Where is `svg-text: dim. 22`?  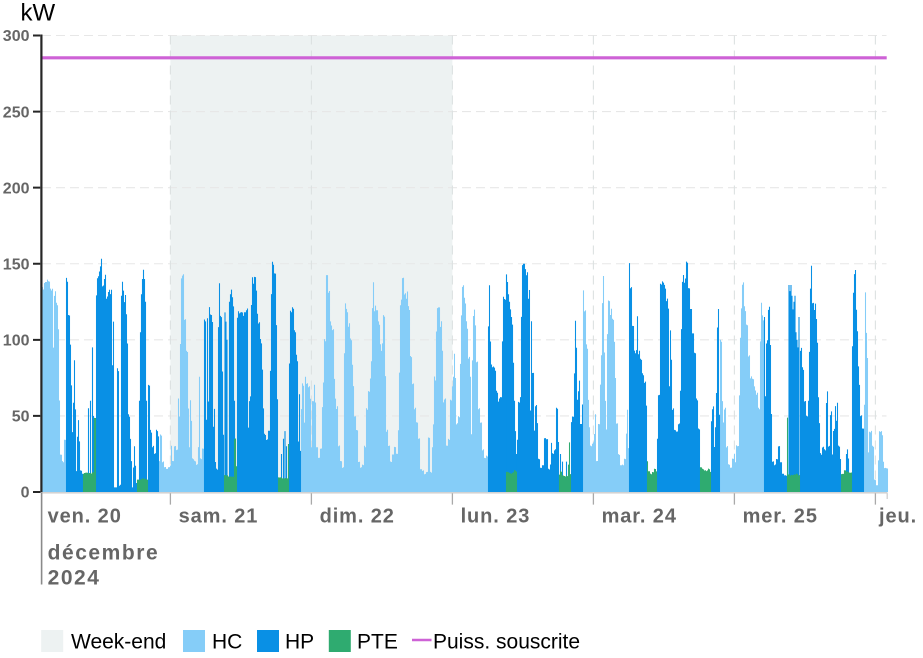 svg-text: dim. 22 is located at coordinates (357, 517).